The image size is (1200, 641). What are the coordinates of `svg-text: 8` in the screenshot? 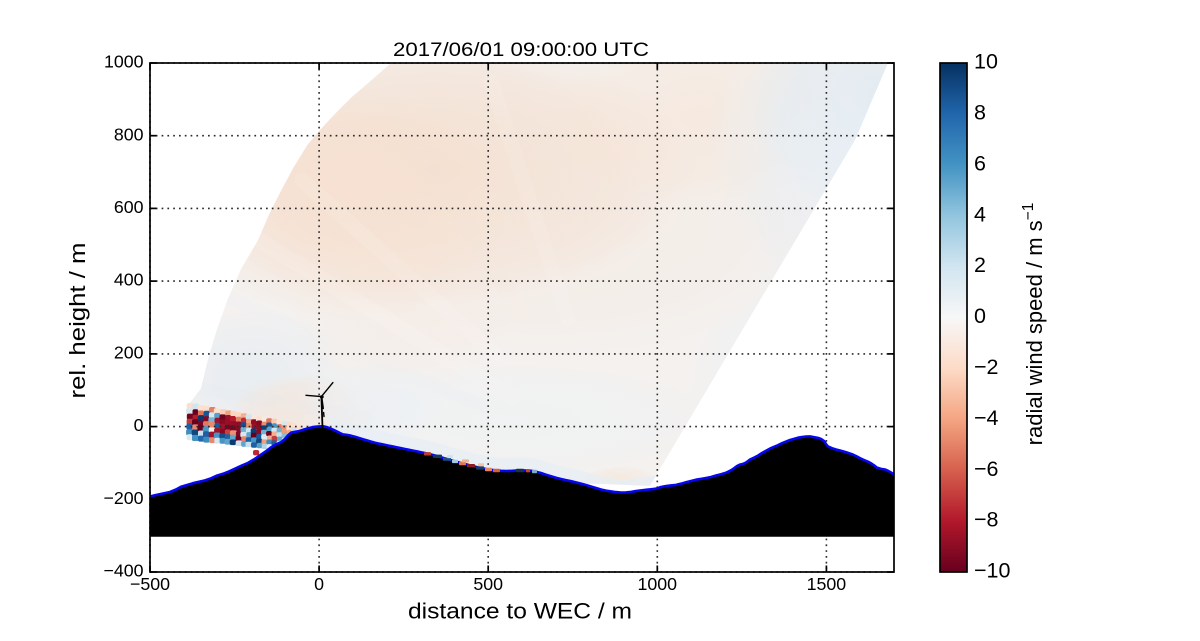 It's located at (980, 113).